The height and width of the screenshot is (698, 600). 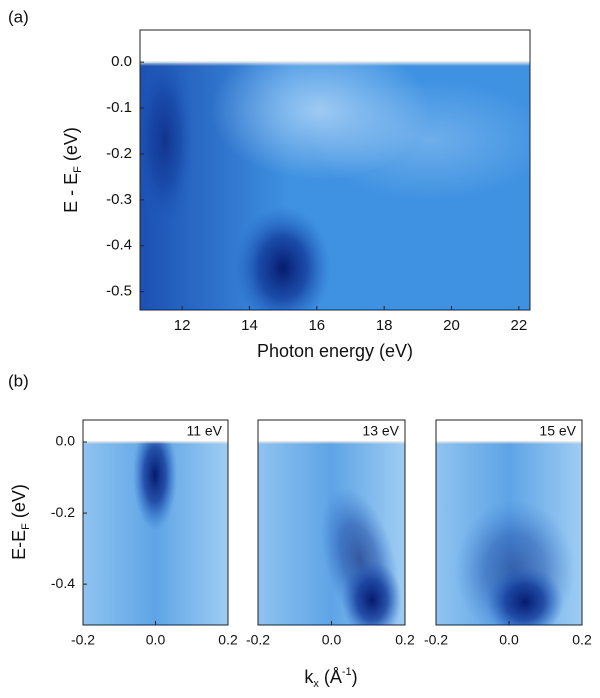 What do you see at coordinates (316, 325) in the screenshot?
I see `x-tick-label: 16` at bounding box center [316, 325].